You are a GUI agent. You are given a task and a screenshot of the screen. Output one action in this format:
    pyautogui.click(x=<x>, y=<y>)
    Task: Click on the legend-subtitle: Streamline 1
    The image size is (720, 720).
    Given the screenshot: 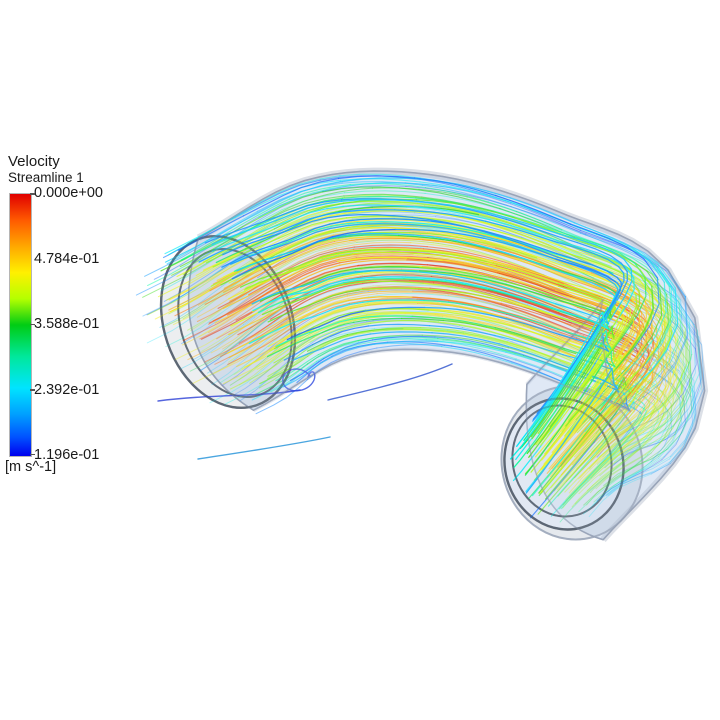 What is the action you would take?
    pyautogui.click(x=46, y=177)
    